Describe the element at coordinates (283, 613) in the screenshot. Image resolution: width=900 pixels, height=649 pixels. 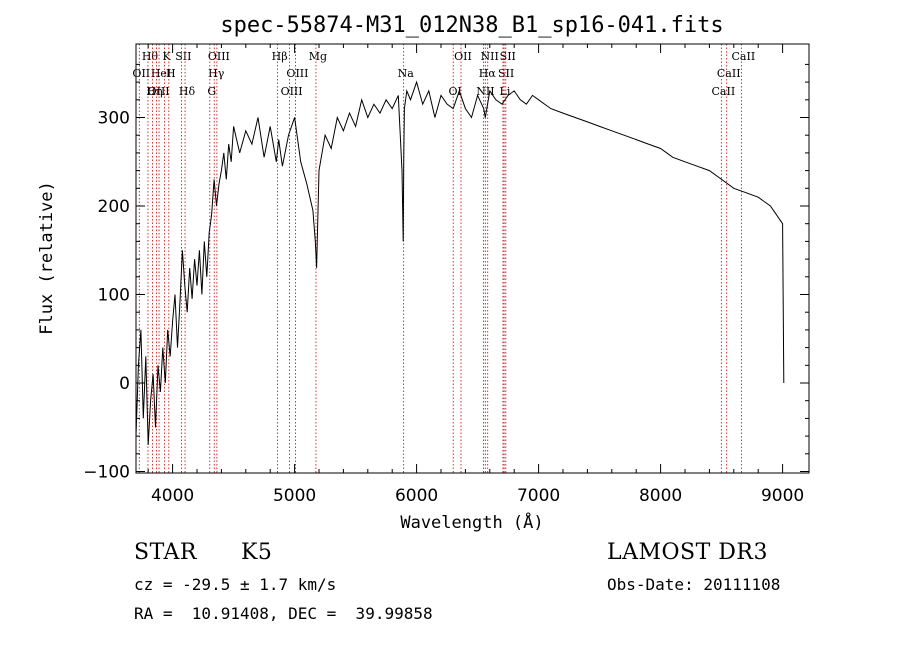
I see `coordinates: RA = 10.91408, DEC = 39.99858` at that location.